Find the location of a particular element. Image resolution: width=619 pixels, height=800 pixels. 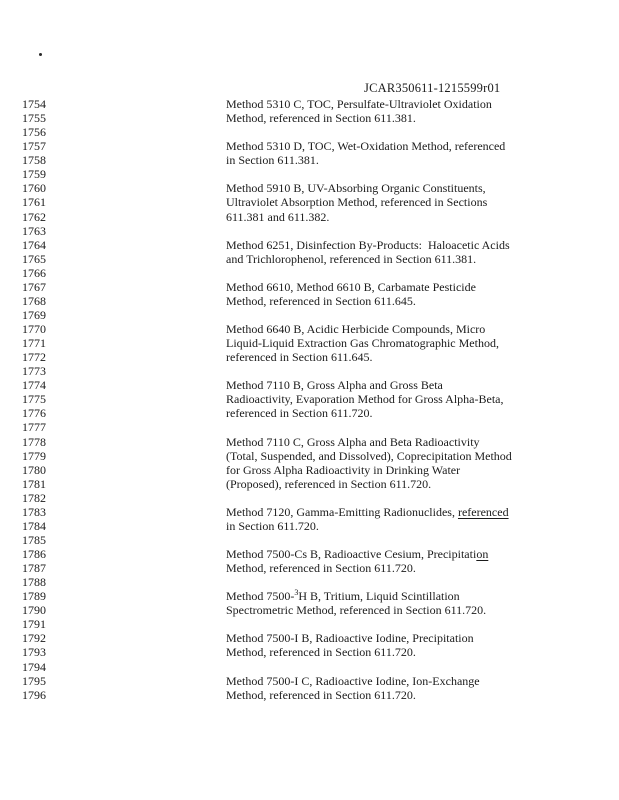

line-number: 1763 is located at coordinates (34, 230).